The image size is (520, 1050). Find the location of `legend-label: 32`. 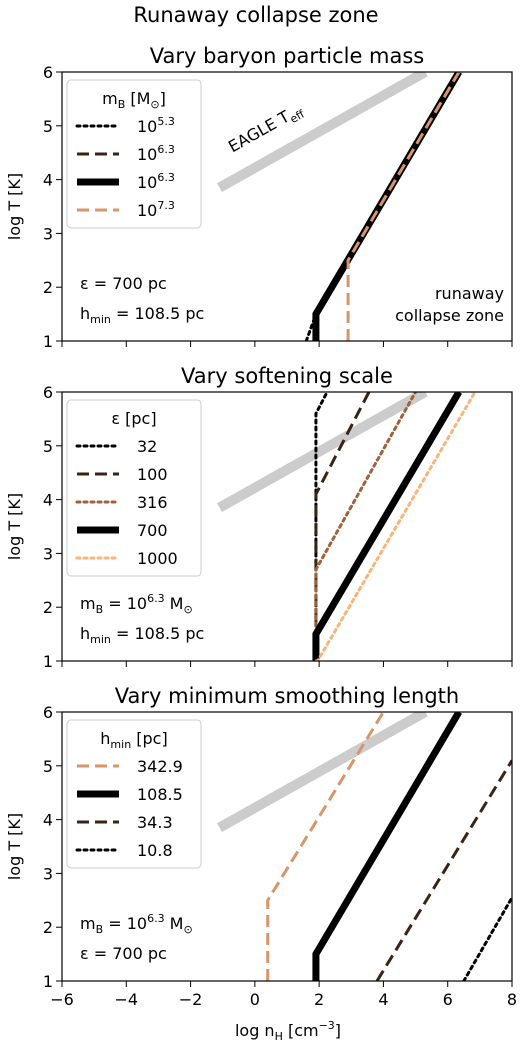

legend-label: 32 is located at coordinates (147, 446).